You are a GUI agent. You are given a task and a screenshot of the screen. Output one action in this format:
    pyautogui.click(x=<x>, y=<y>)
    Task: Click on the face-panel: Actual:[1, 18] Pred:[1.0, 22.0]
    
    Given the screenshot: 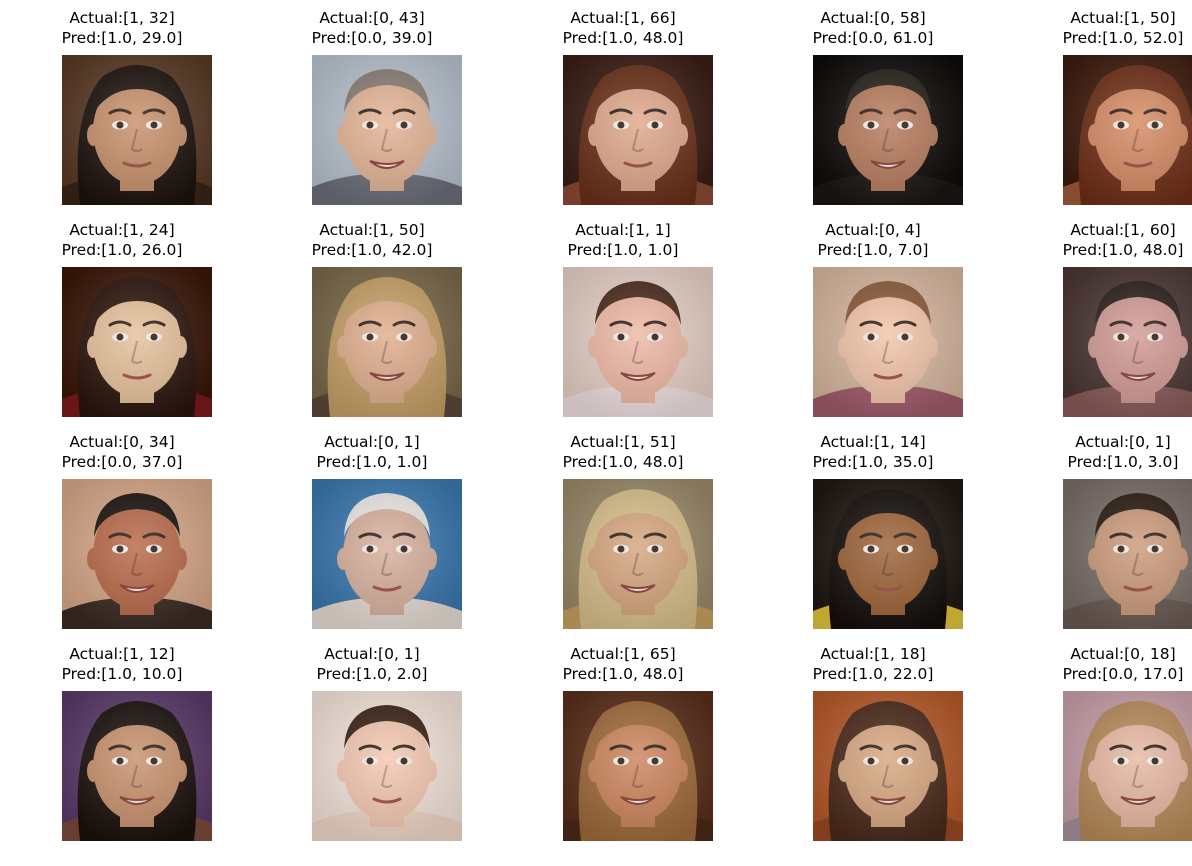 What is the action you would take?
    pyautogui.click(x=873, y=746)
    